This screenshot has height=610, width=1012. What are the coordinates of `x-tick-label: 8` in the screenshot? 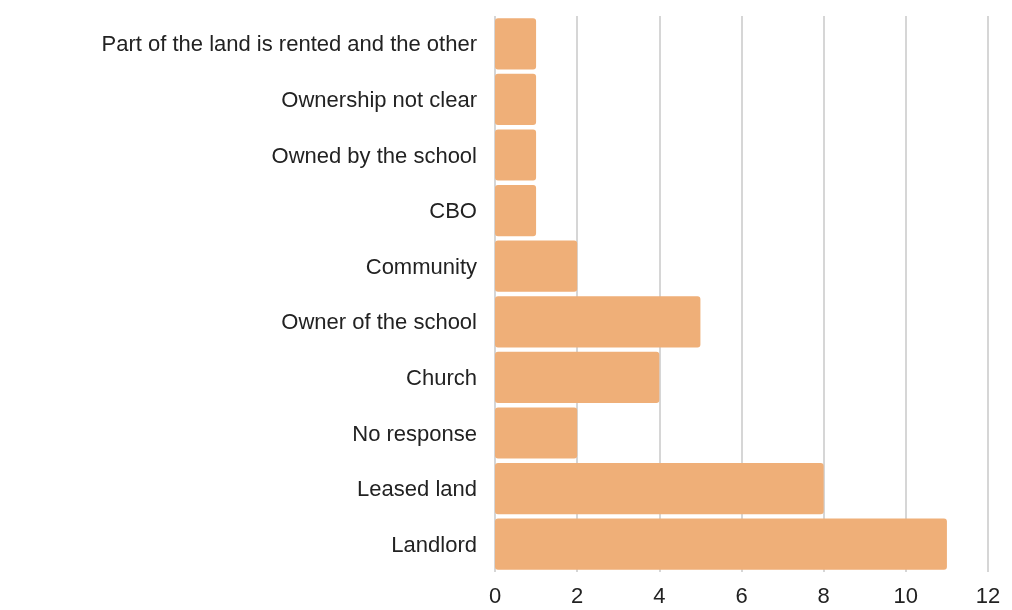 It's located at (823, 595).